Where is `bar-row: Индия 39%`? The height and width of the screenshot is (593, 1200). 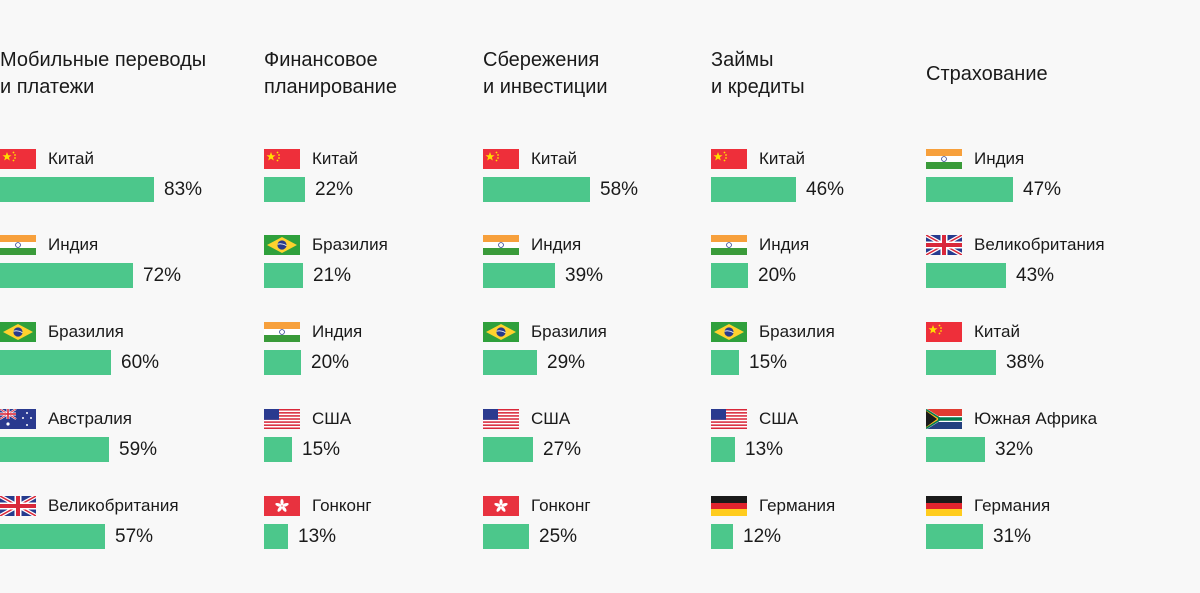
bar-row: Индия 39% is located at coordinates (603, 265).